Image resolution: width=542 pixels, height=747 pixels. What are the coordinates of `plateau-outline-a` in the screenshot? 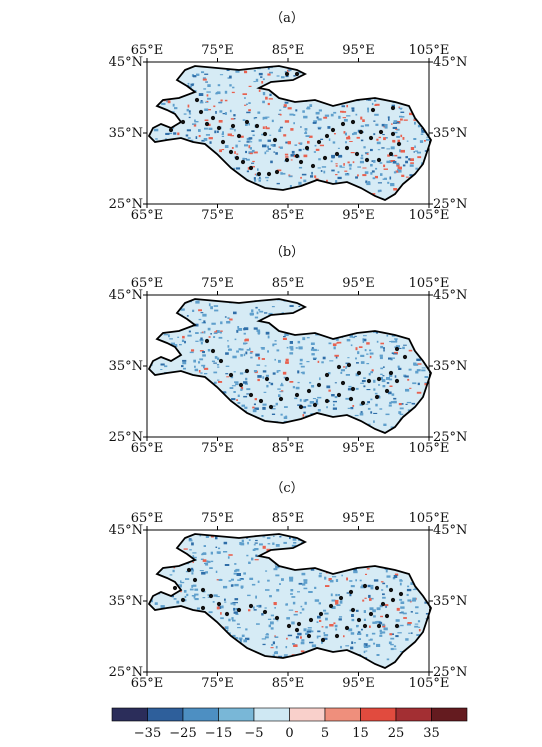 It's located at (289, 133).